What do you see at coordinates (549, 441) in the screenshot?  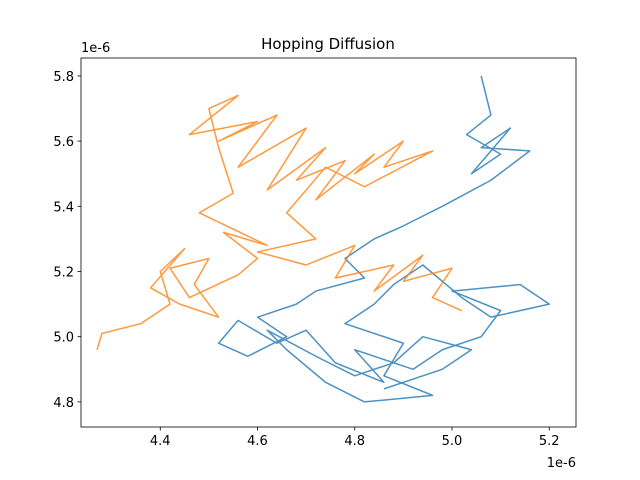 I see `x-tick-label: 5.2` at bounding box center [549, 441].